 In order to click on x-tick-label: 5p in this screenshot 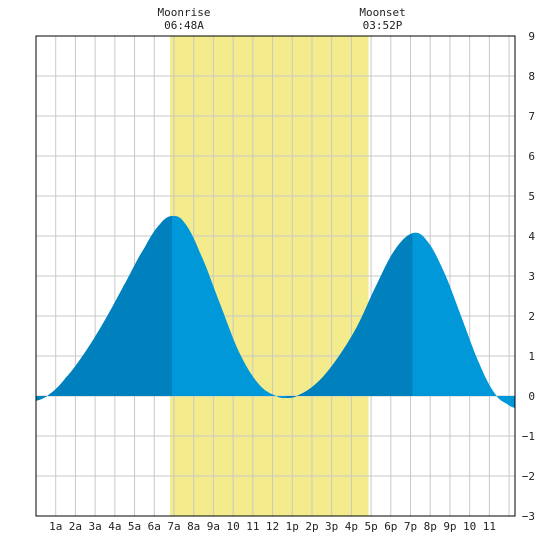, I will do `click(370, 526)`.